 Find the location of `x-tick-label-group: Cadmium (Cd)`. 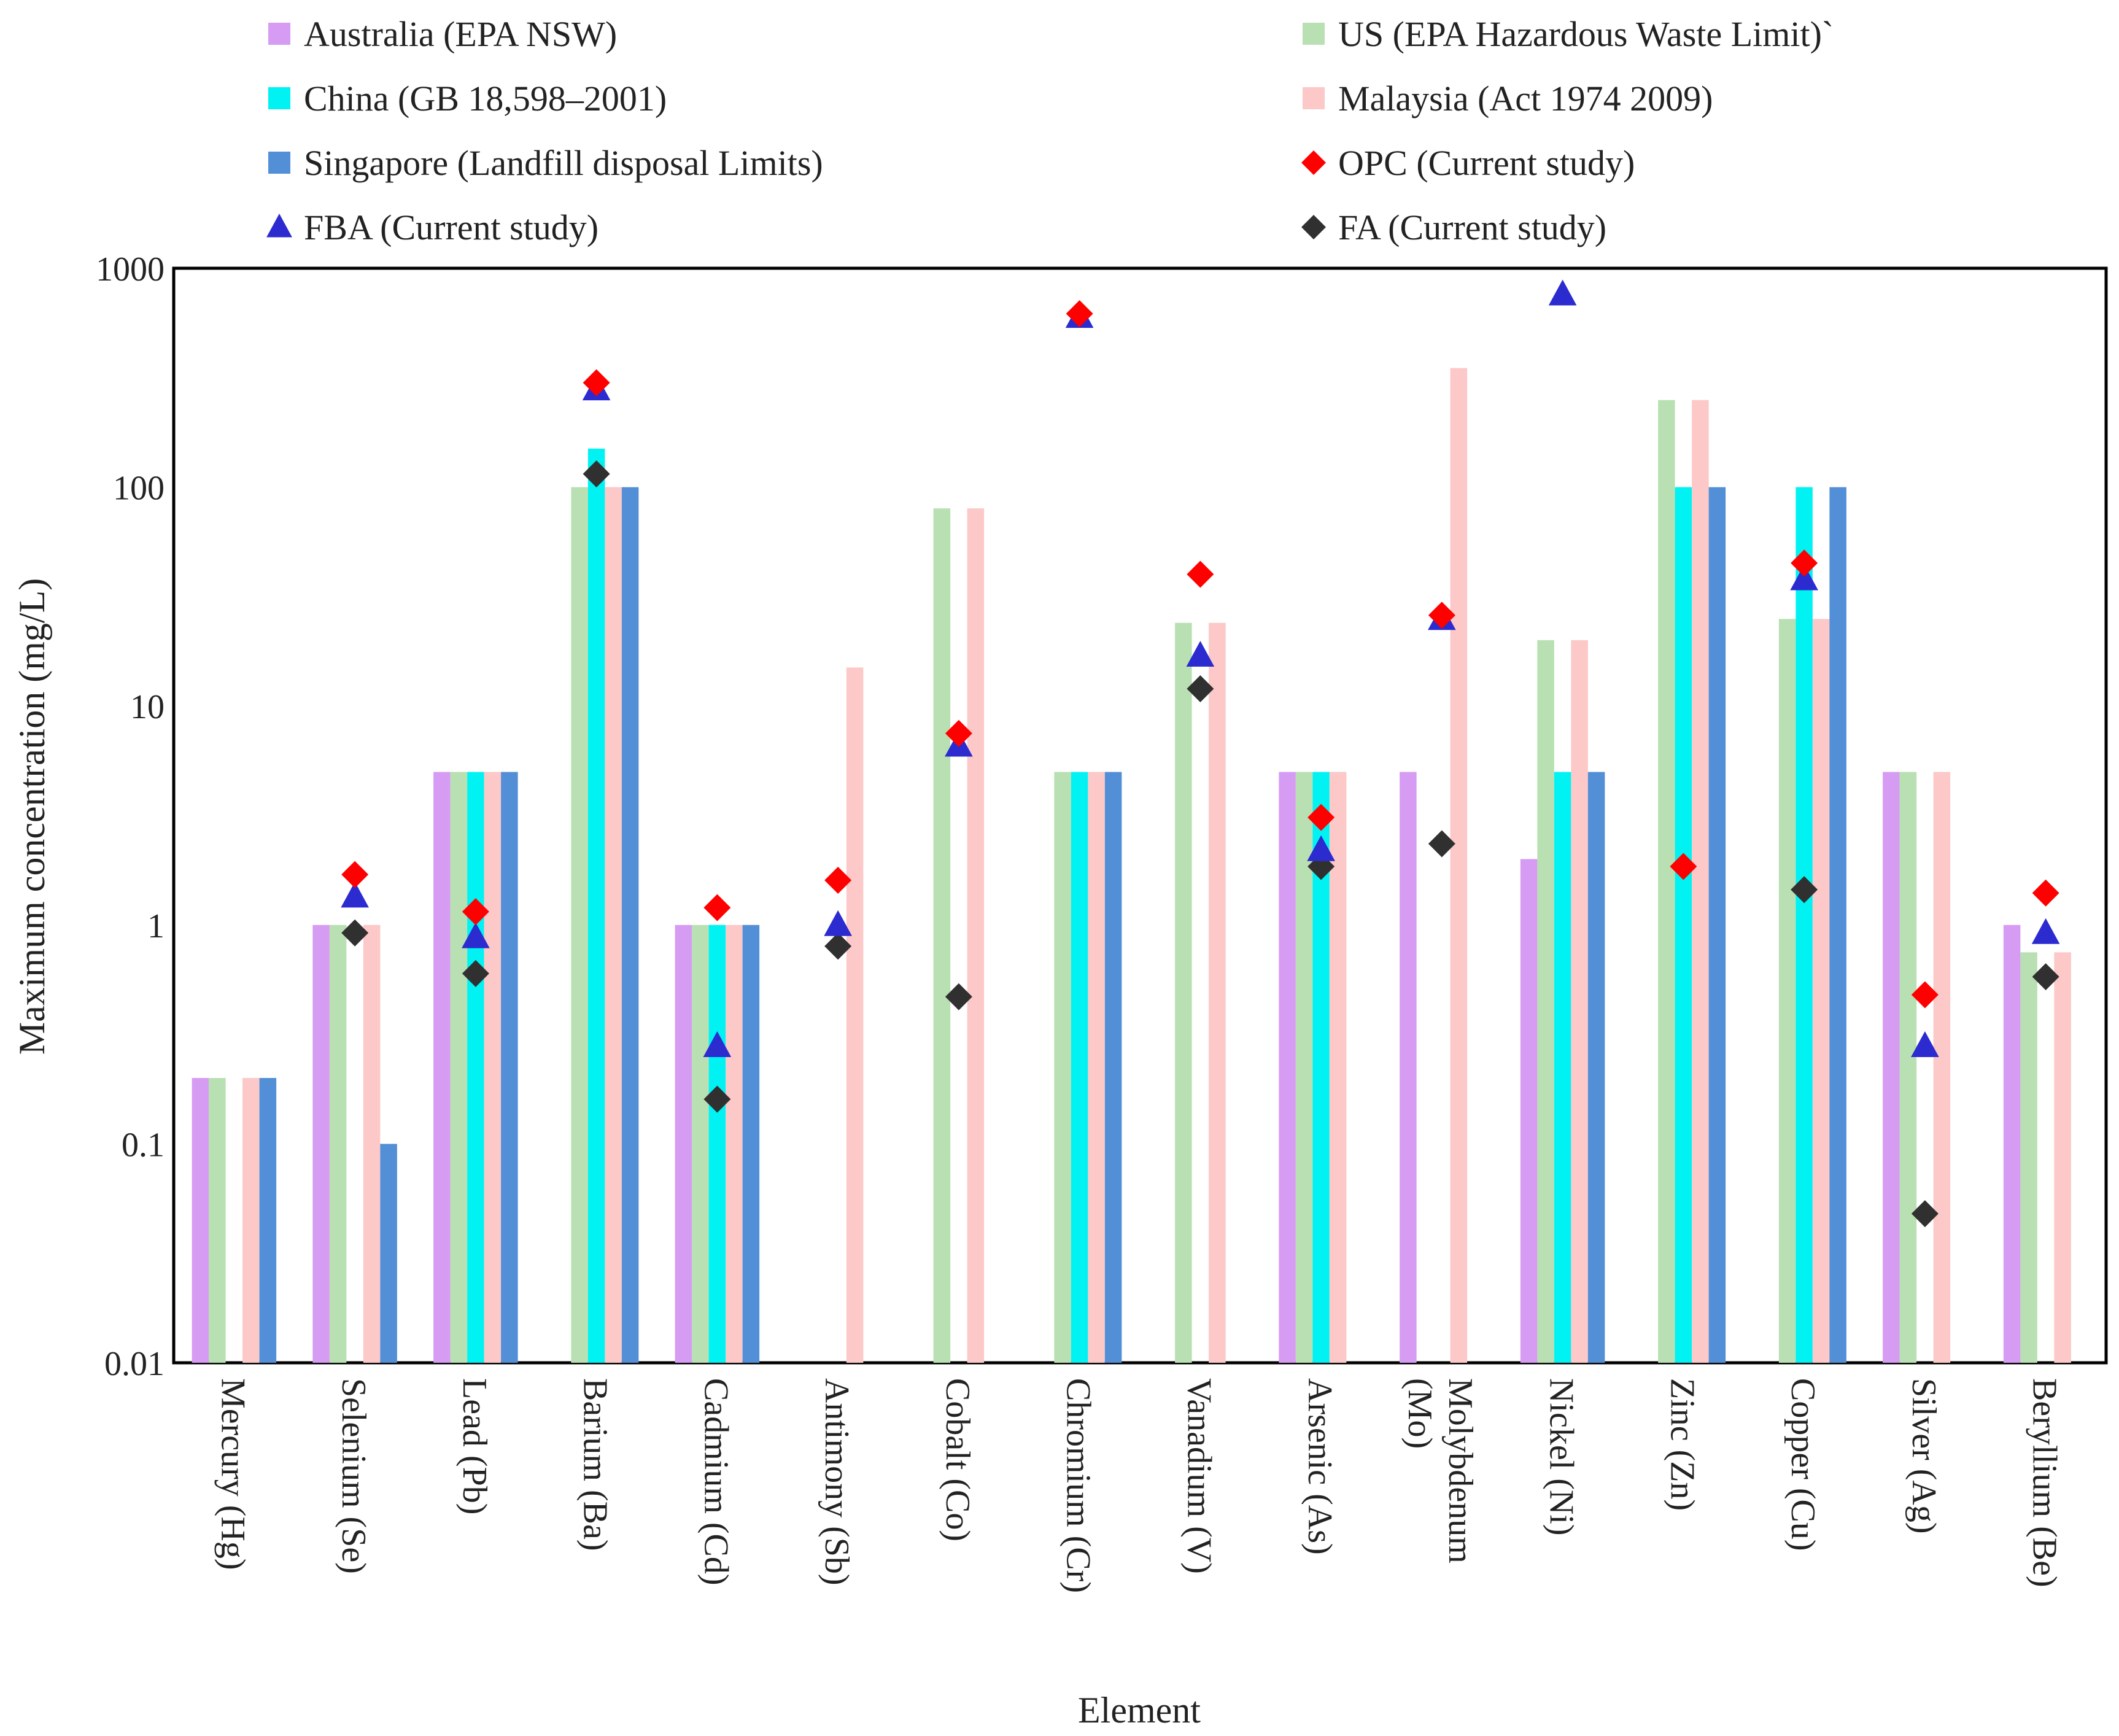

x-tick-label-group: Cadmium (Cd) is located at coordinates (716, 1482).